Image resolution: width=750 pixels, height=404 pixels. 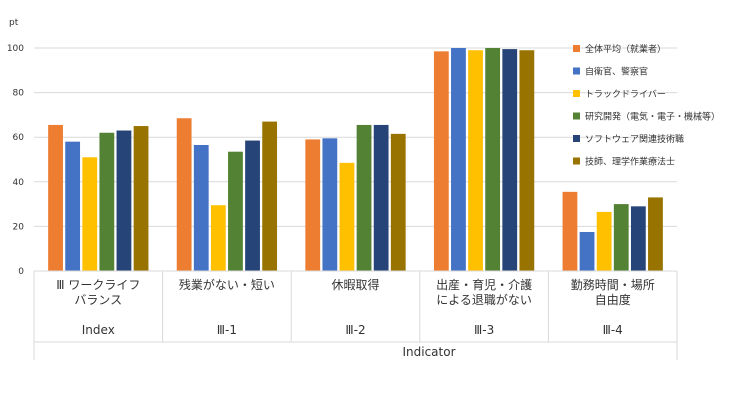 What do you see at coordinates (428, 352) in the screenshot?
I see `x-axis-title: Indicator` at bounding box center [428, 352].